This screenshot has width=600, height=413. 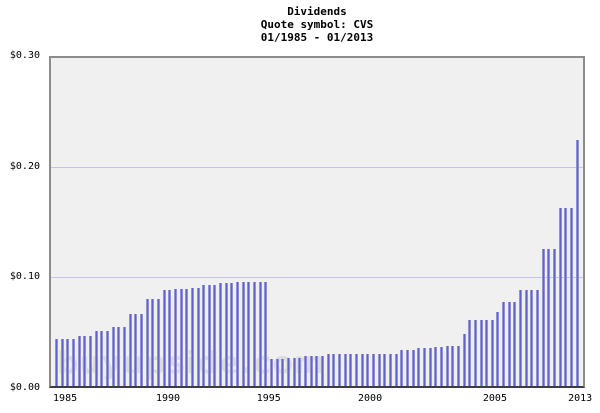 I want to click on y-axis-tick-label: $0.20, so click(x=24, y=166).